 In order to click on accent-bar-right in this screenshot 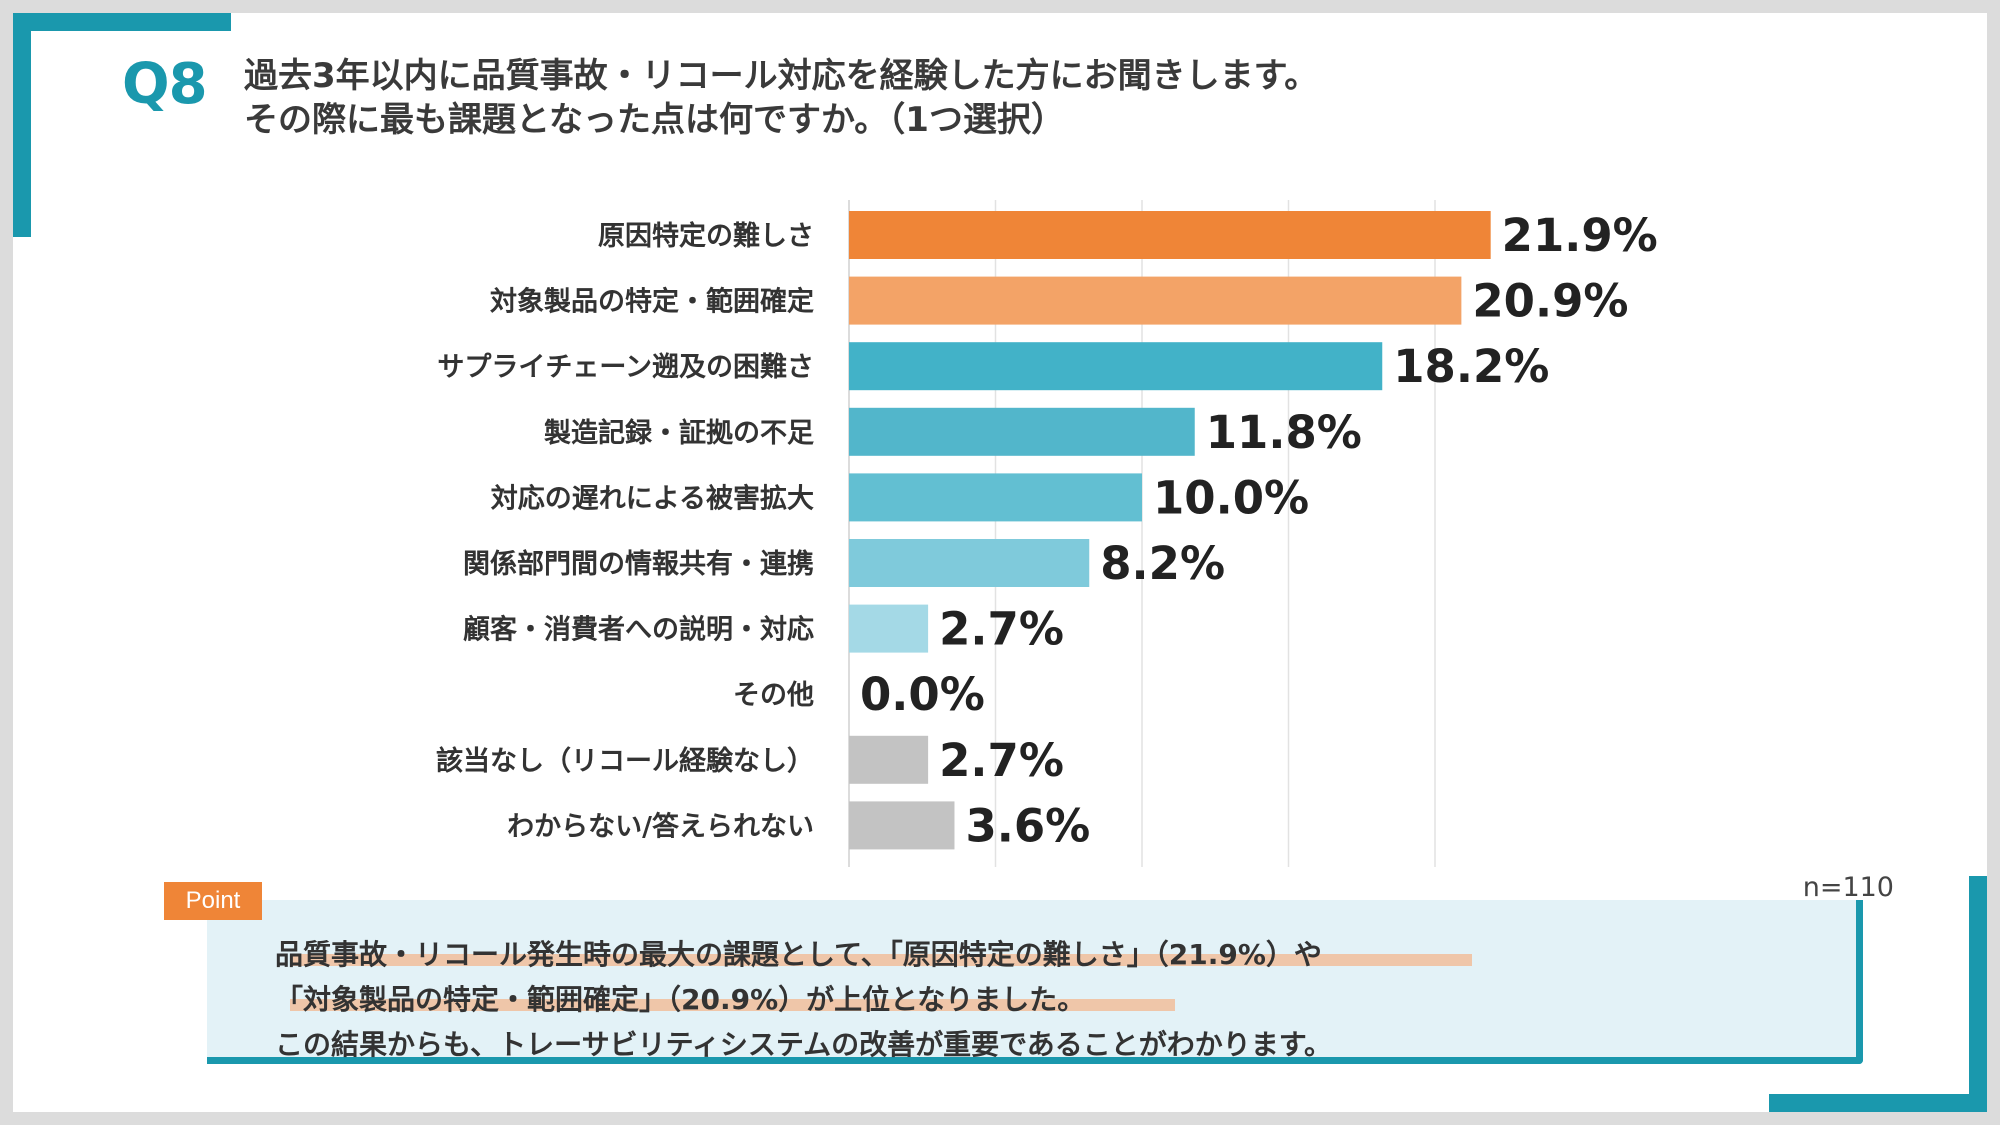, I will do `click(1978, 994)`.